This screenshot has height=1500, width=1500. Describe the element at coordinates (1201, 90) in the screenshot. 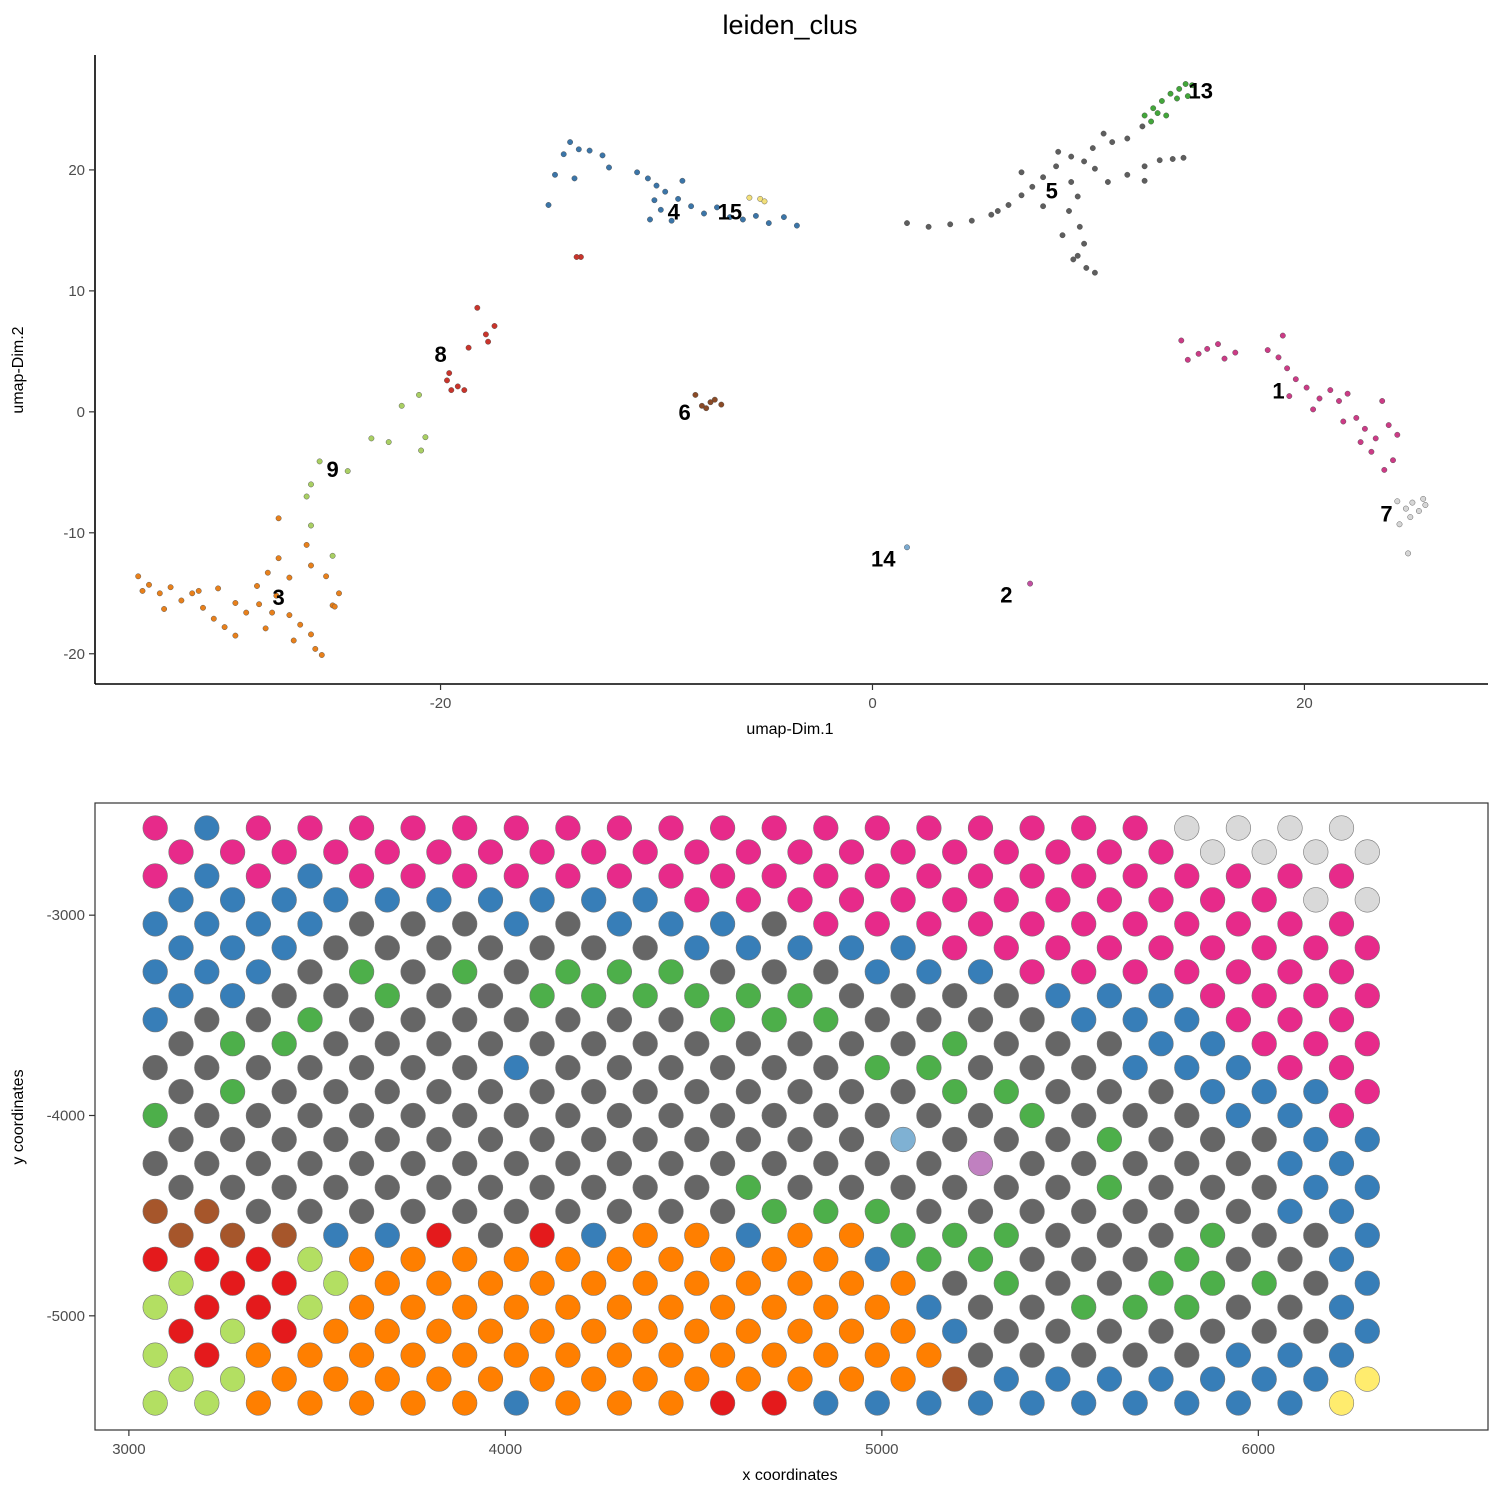

I see `umap-cluster-label-13: 13` at that location.